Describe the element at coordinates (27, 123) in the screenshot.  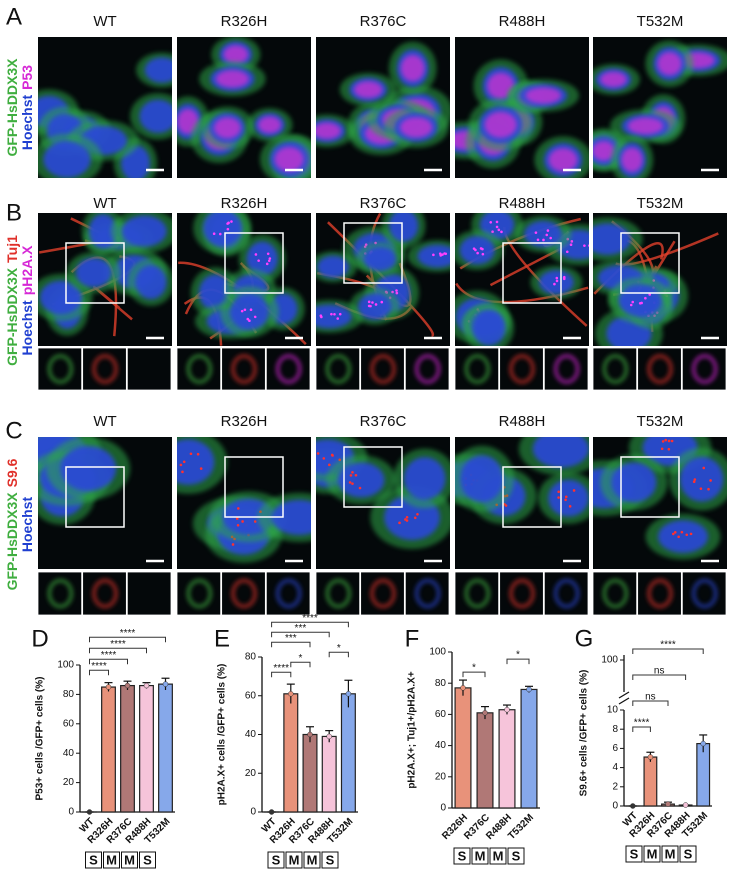
I see `stain-name: Hoechst` at that location.